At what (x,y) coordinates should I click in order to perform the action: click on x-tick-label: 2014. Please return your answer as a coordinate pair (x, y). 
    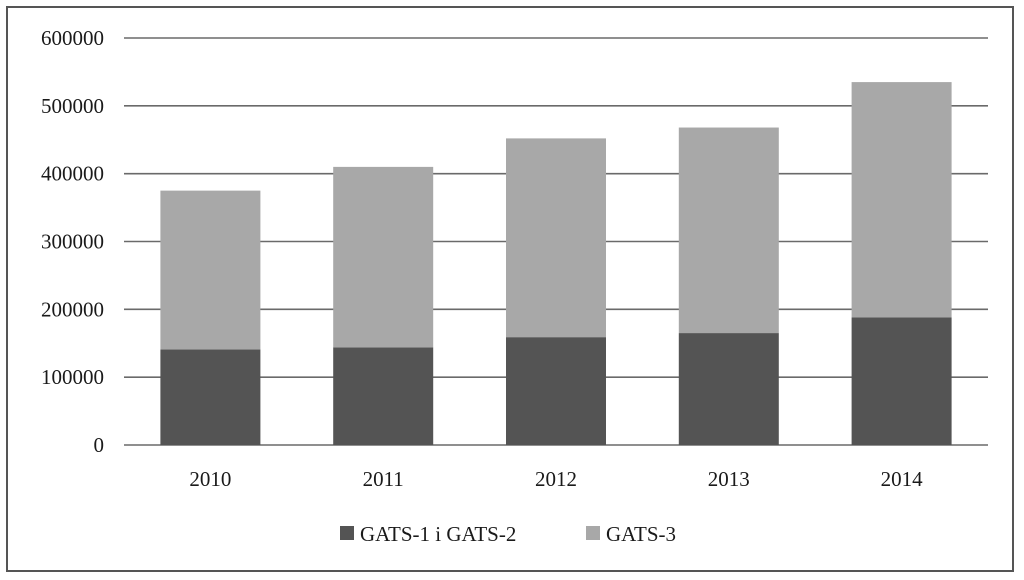
    Looking at the image, I should click on (902, 479).